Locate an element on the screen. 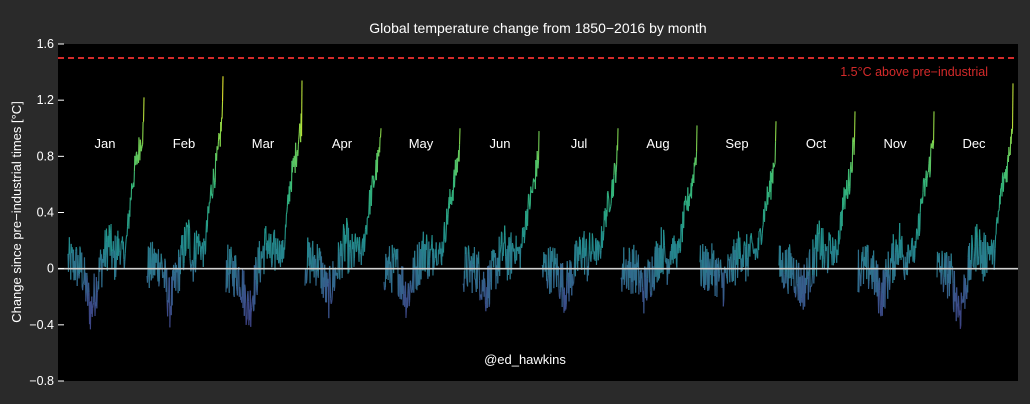 The width and height of the screenshot is (1030, 404). credit-label: @ed_hawkins is located at coordinates (525, 359).